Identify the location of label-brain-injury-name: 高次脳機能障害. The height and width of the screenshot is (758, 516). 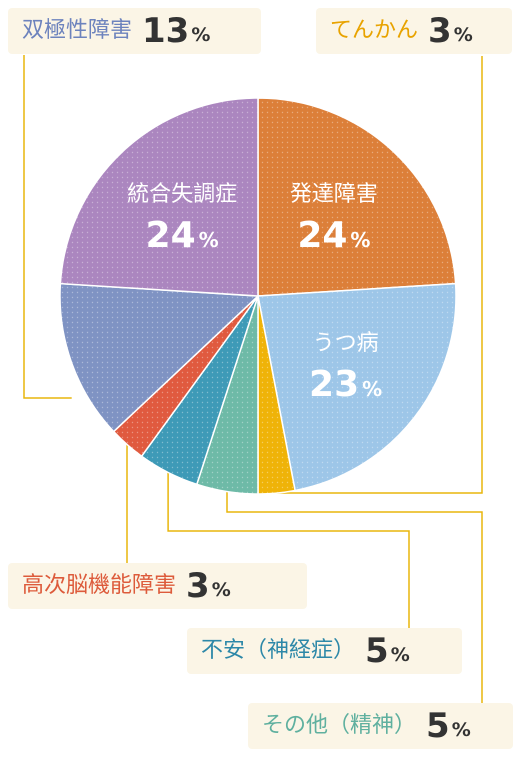
(99, 585).